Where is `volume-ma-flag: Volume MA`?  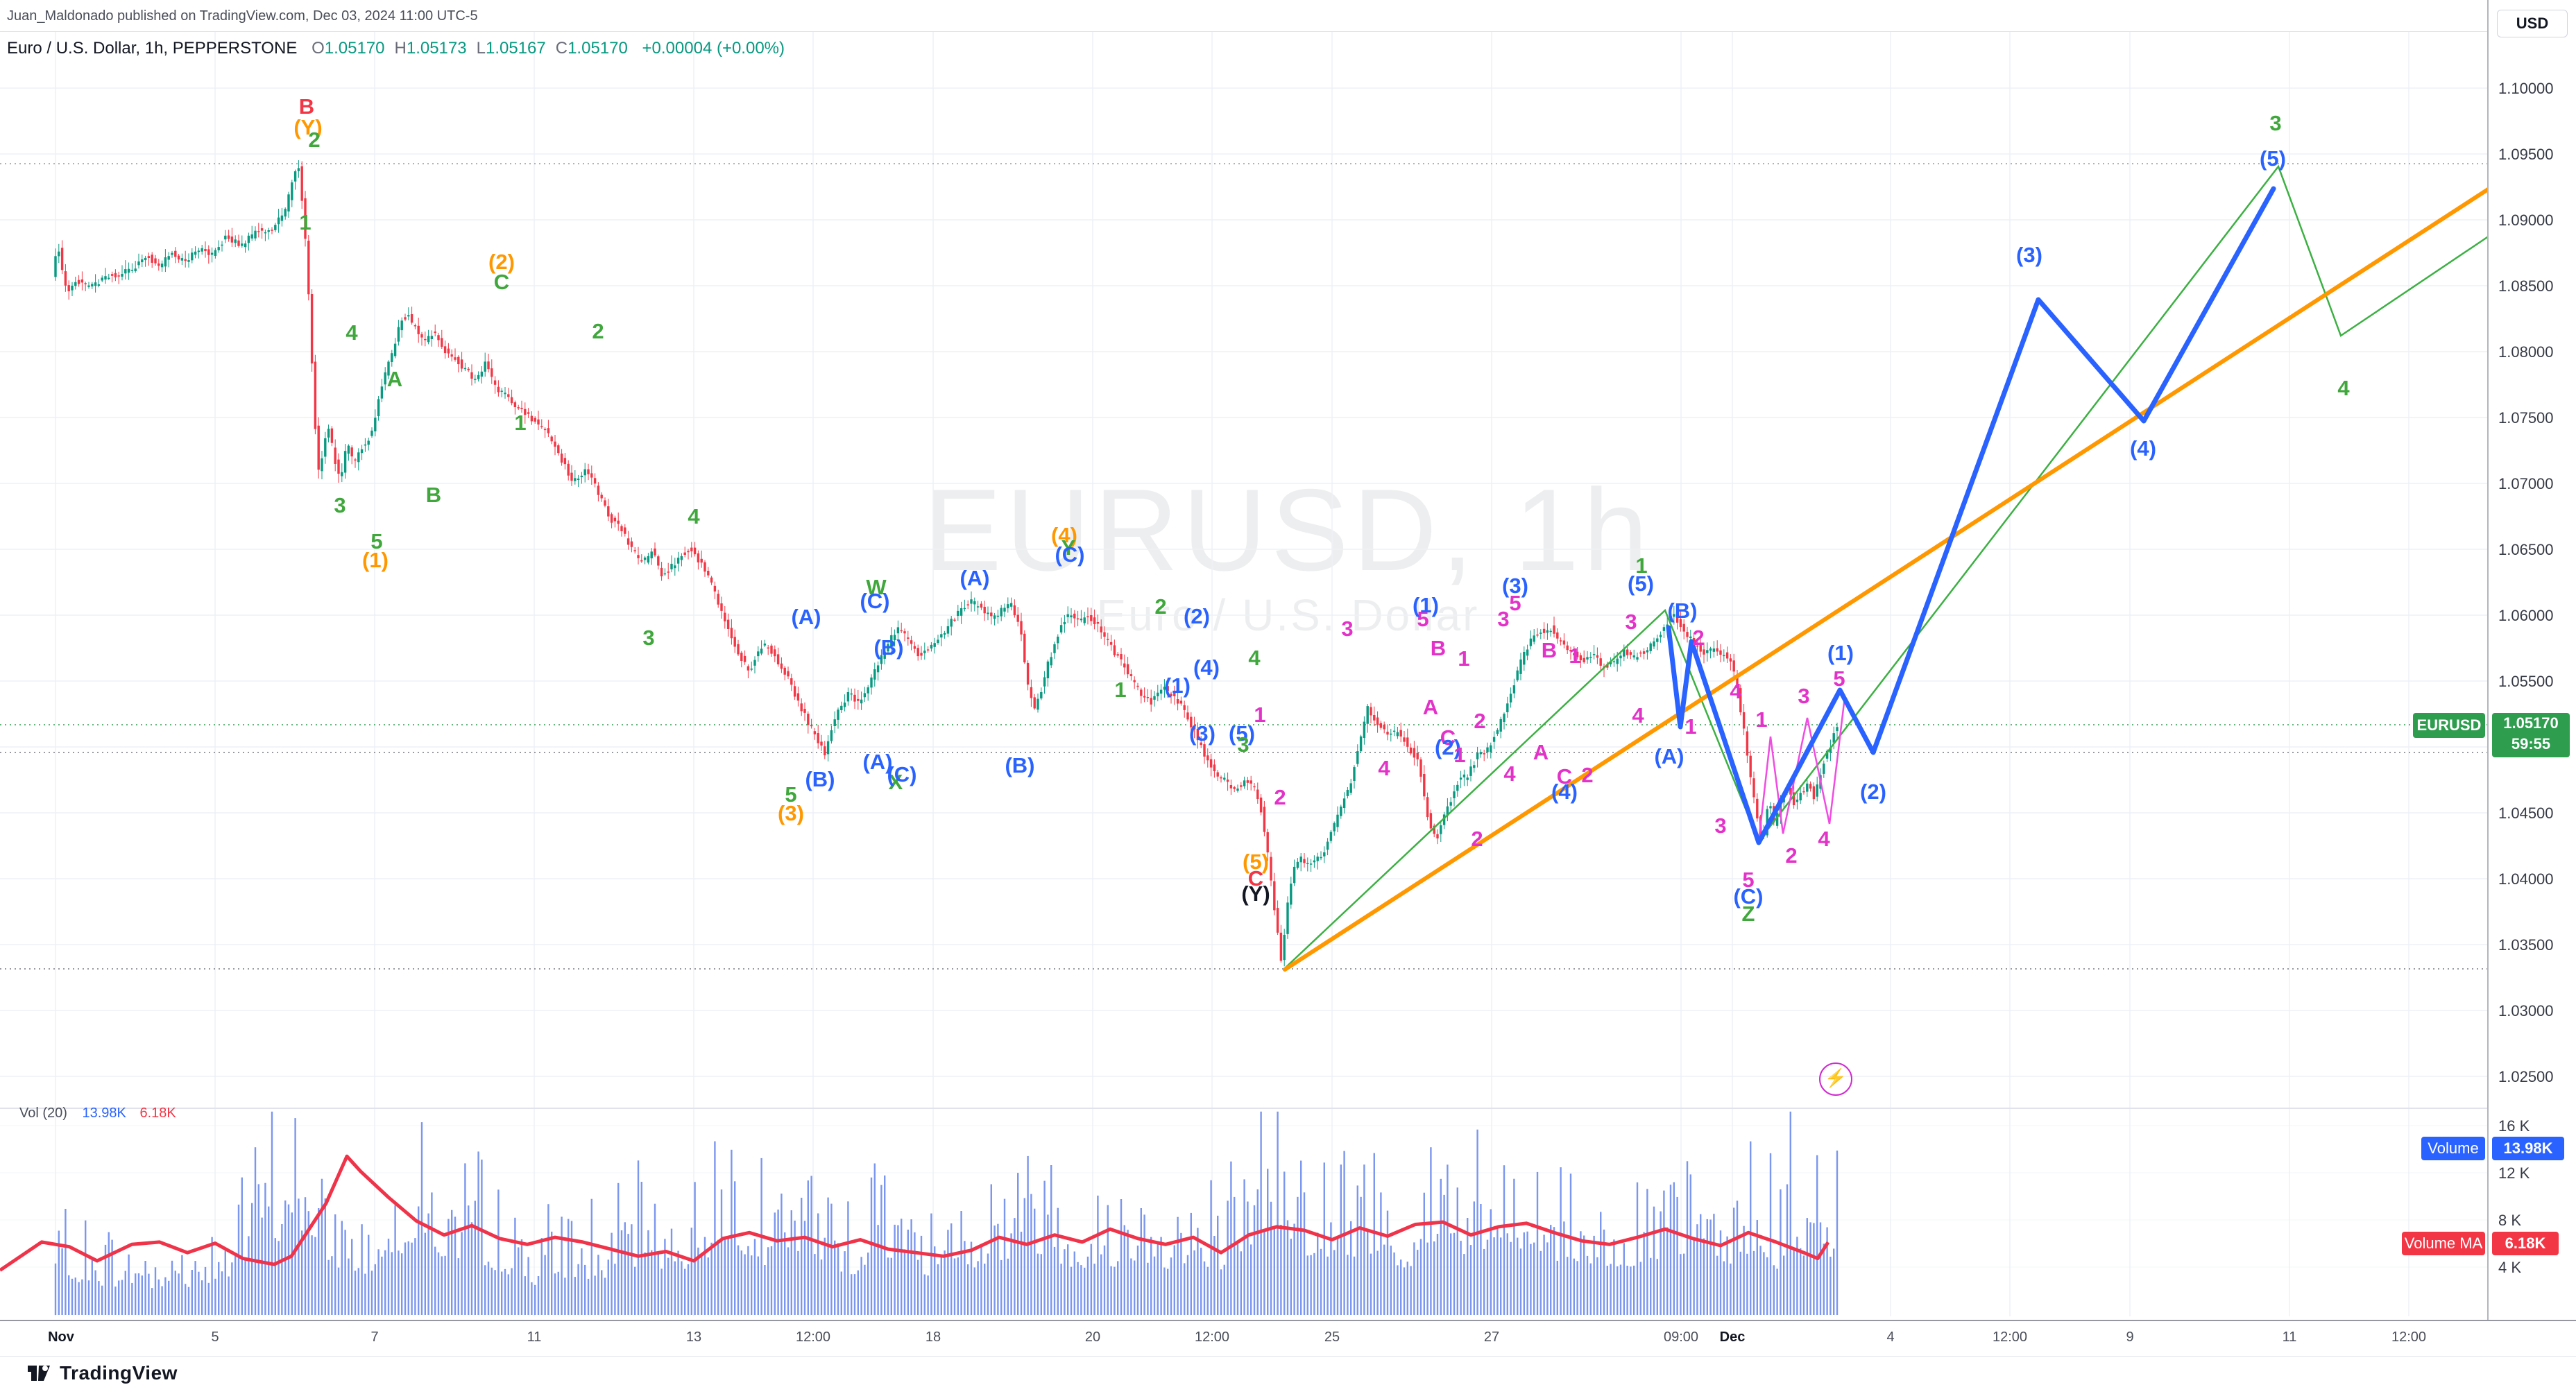
volume-ma-flag: Volume MA is located at coordinates (2443, 1243).